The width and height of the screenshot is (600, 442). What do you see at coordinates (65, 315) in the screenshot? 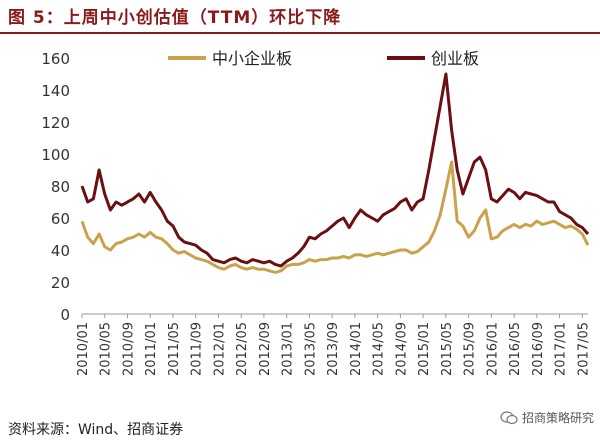
I see `y-tick-label: 0` at bounding box center [65, 315].